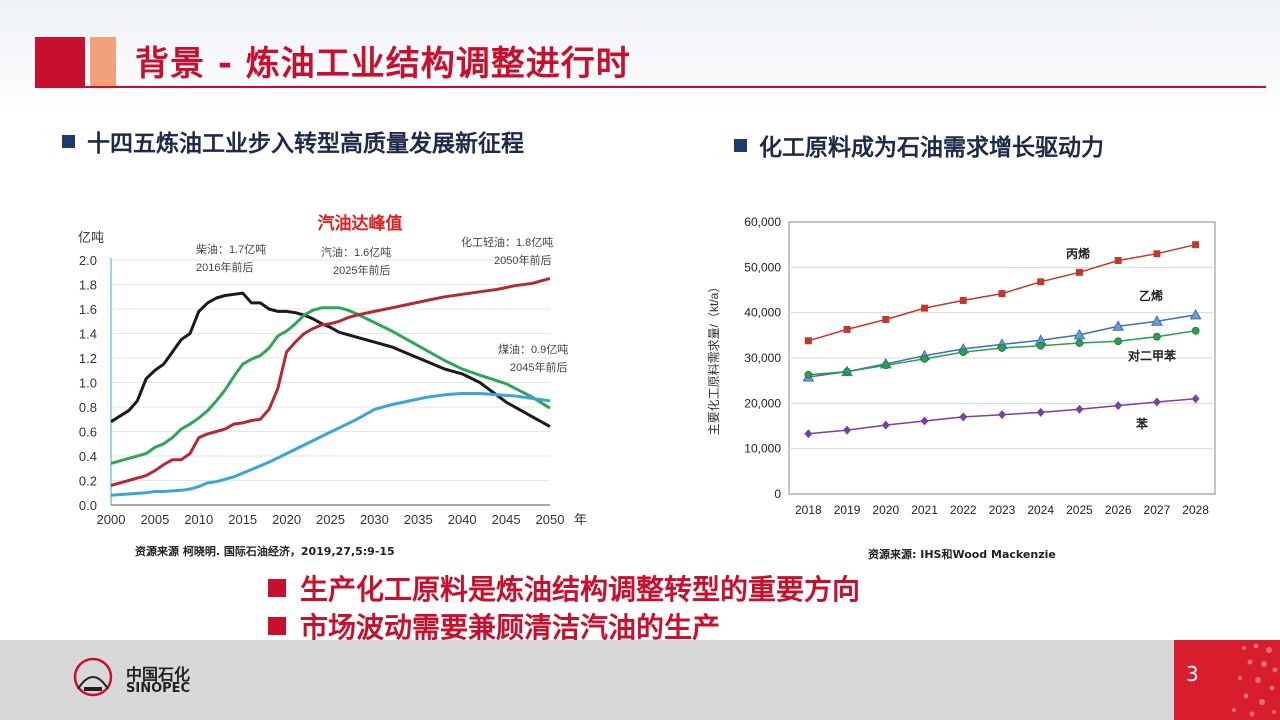  I want to click on y-tick-label: 0.4, so click(88, 456).